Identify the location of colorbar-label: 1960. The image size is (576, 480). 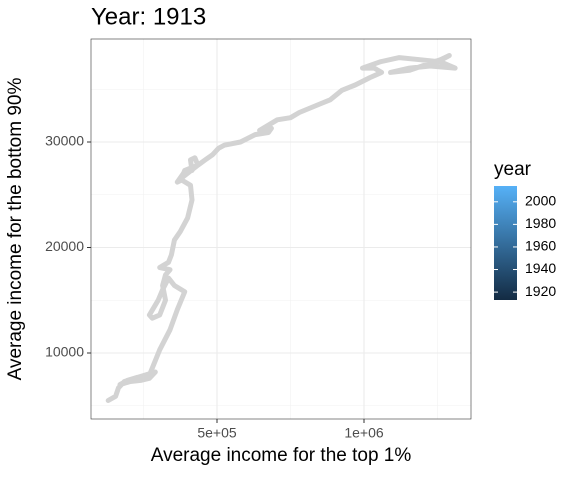
(540, 246).